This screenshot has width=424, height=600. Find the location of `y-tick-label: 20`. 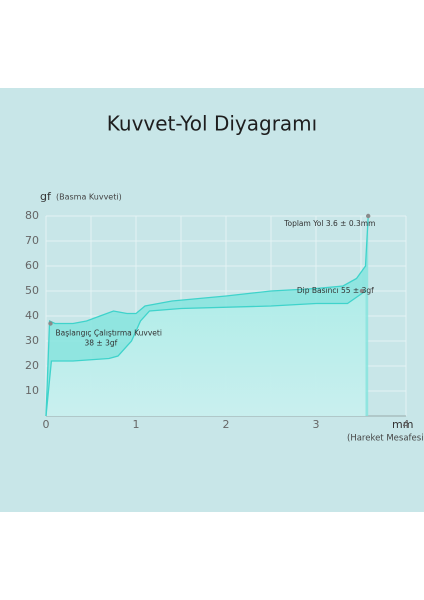

y-tick-label: 20 is located at coordinates (32, 365).